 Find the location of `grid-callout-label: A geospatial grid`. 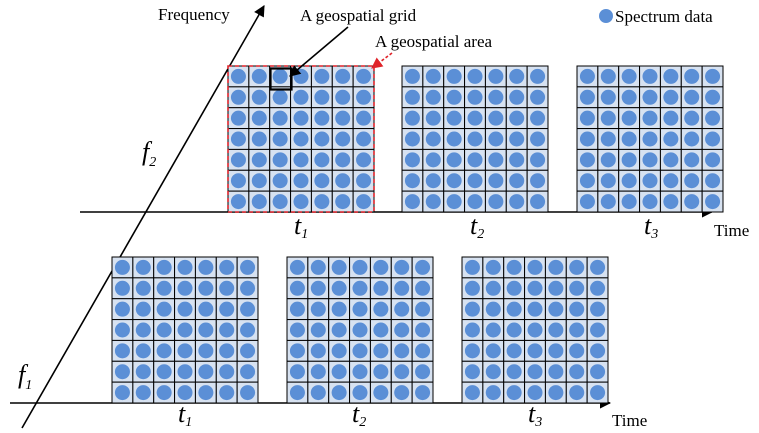

grid-callout-label: A geospatial grid is located at coordinates (358, 15).